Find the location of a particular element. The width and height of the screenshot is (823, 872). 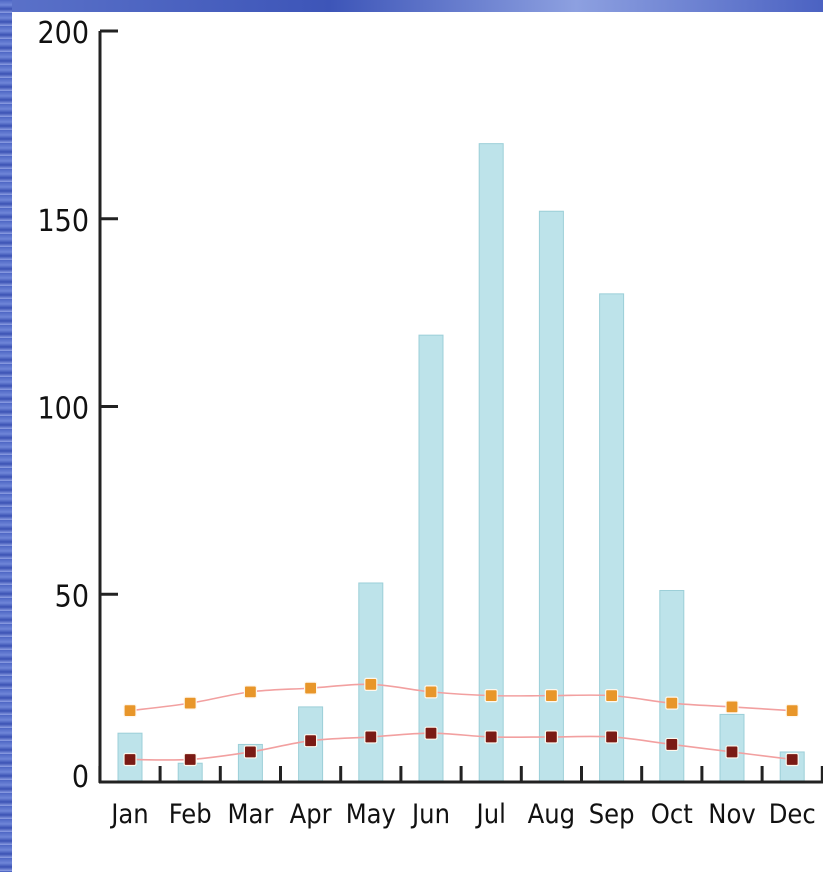

line-series-2-curve is located at coordinates (461, 746).